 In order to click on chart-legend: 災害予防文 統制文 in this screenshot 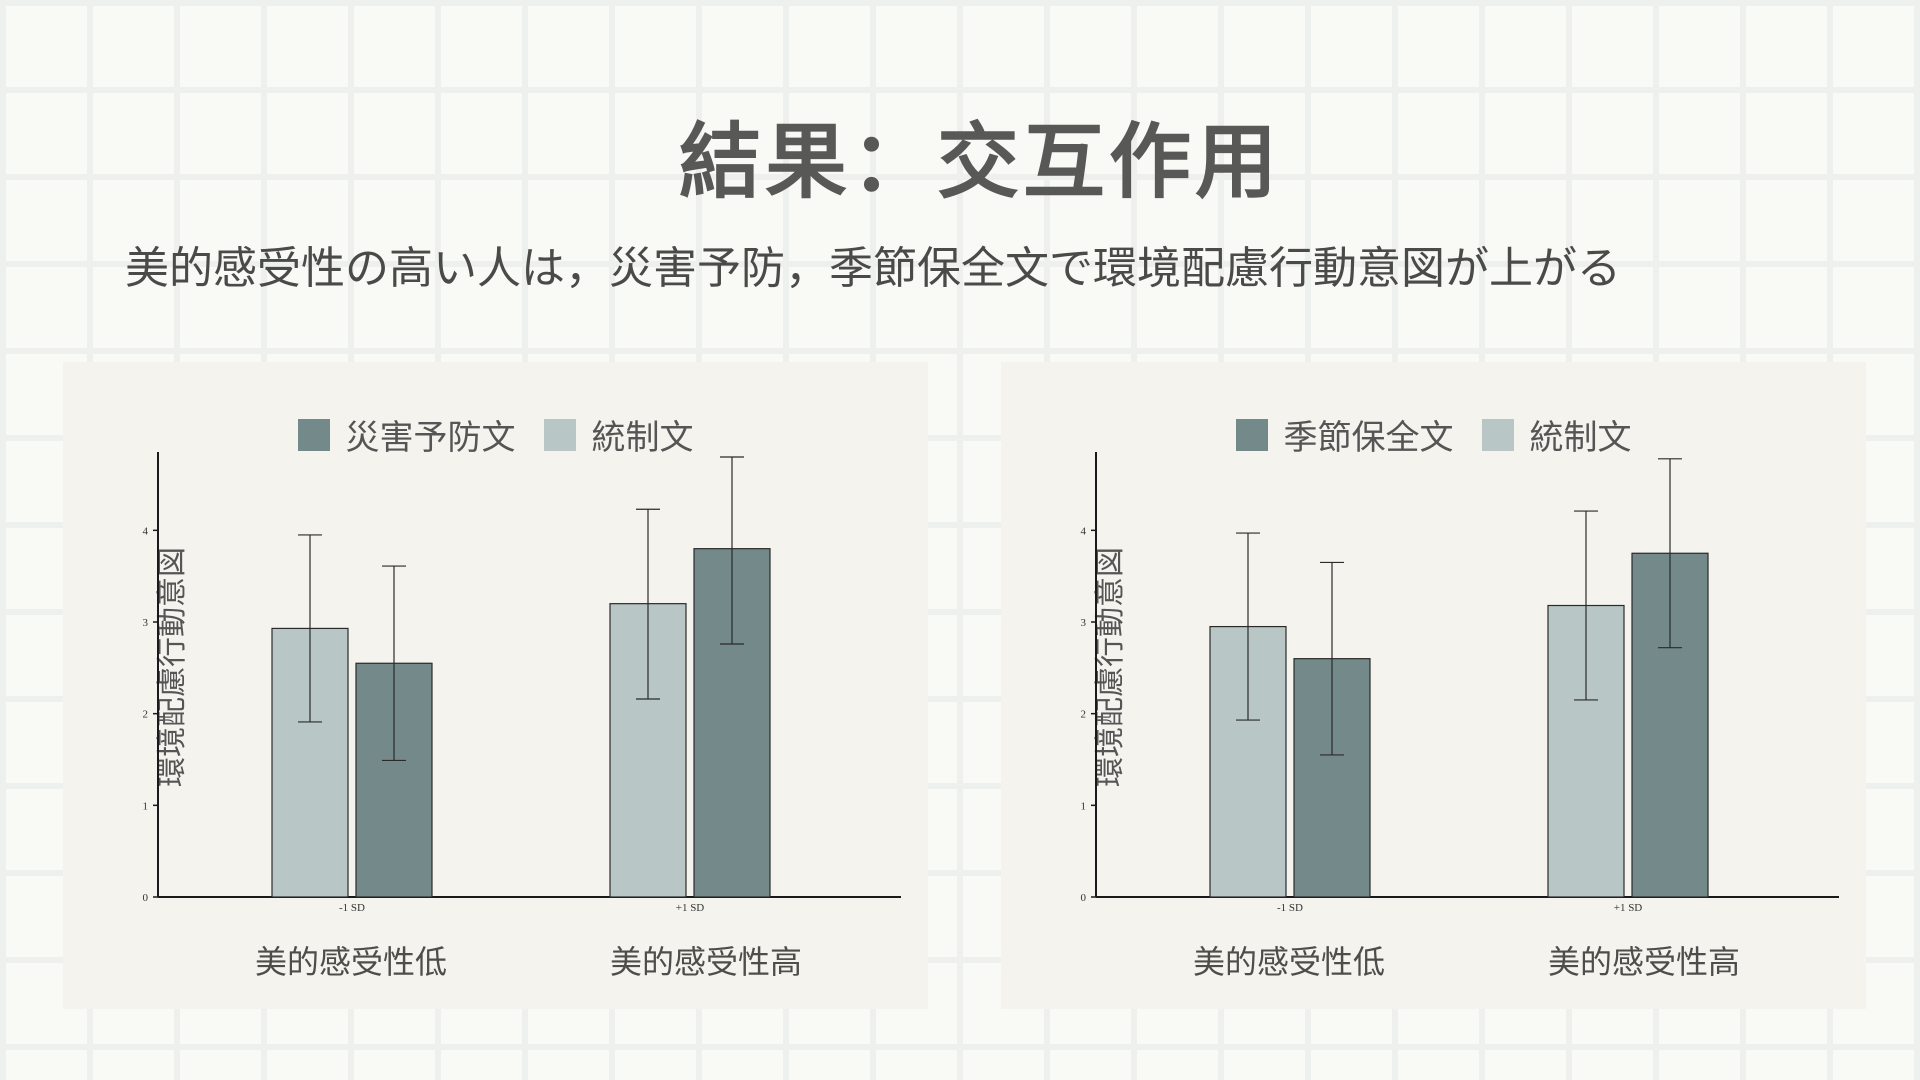, I will do `click(495, 434)`.